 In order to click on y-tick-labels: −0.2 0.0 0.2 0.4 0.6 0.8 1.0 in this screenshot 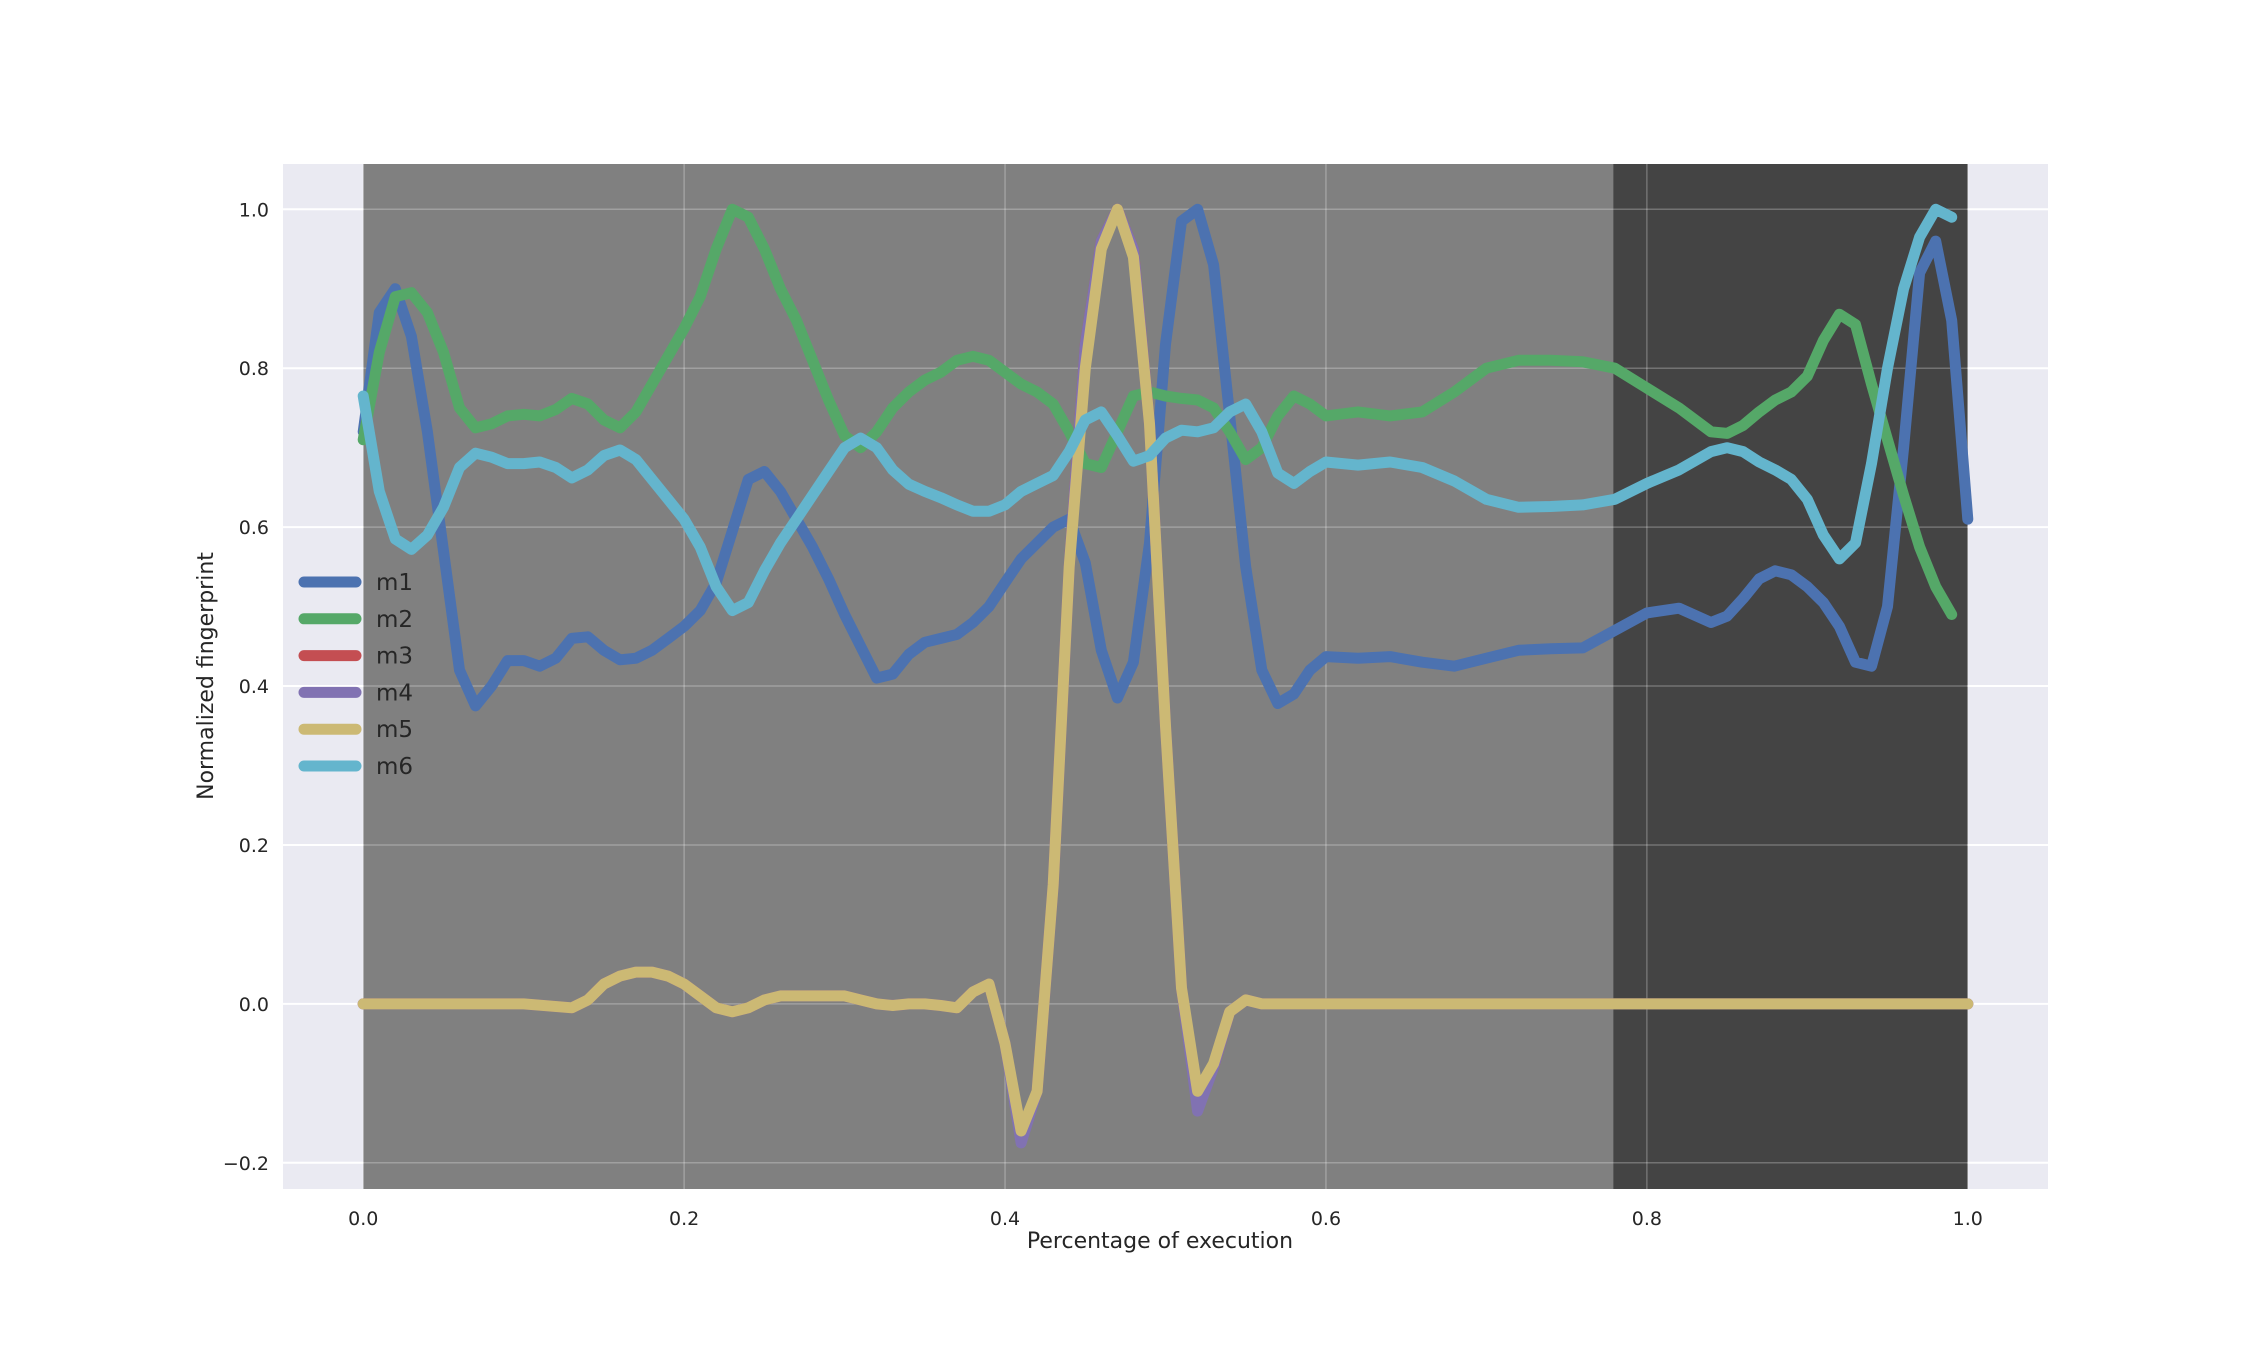, I will do `click(246, 686)`.